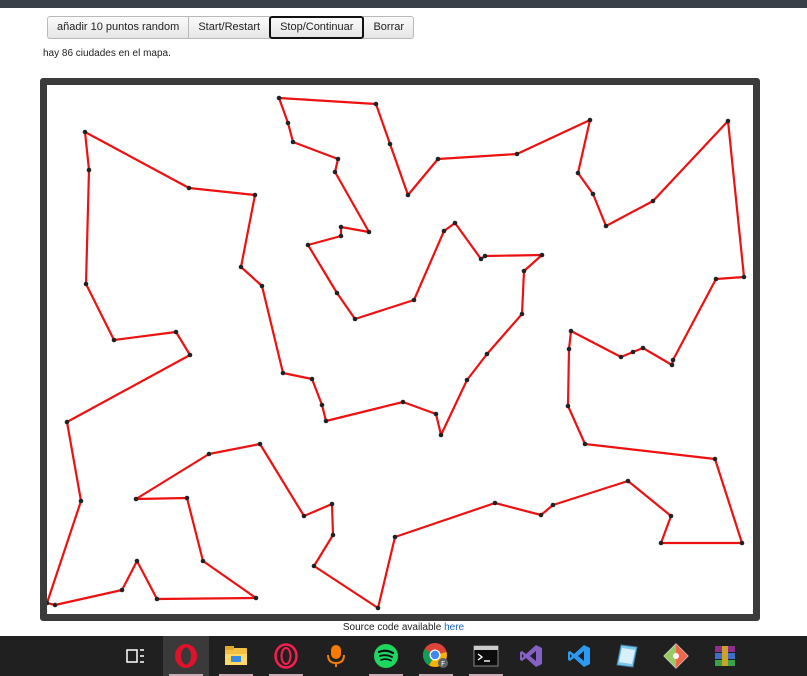 Image resolution: width=807 pixels, height=676 pixels. I want to click on source-code-footer: Source code available here, so click(403, 627).